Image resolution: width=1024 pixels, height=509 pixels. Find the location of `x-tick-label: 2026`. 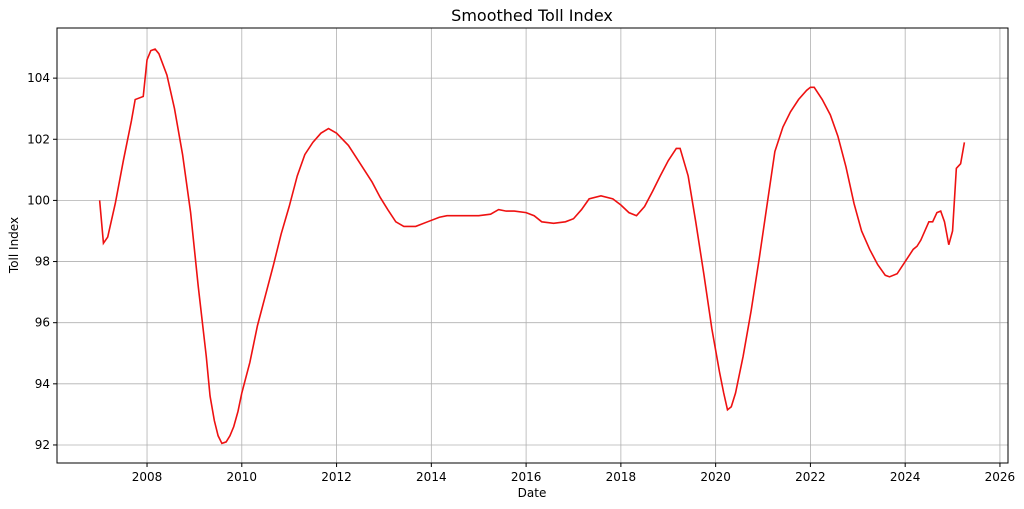

x-tick-label: 2026 is located at coordinates (1000, 477).